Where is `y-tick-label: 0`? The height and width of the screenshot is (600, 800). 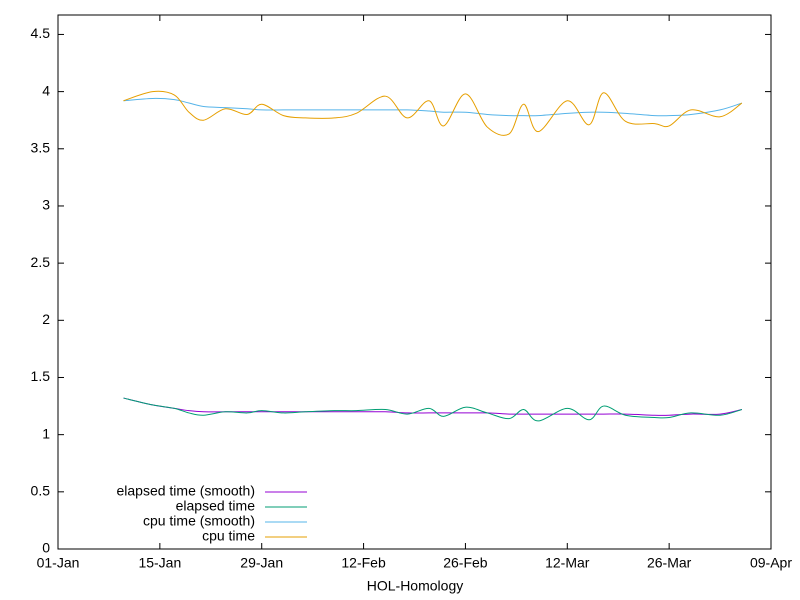
y-tick-label: 0 is located at coordinates (46, 548).